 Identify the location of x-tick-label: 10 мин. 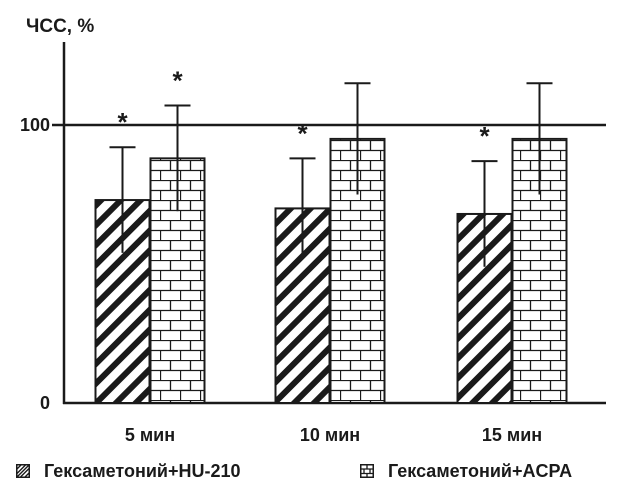
(330, 435).